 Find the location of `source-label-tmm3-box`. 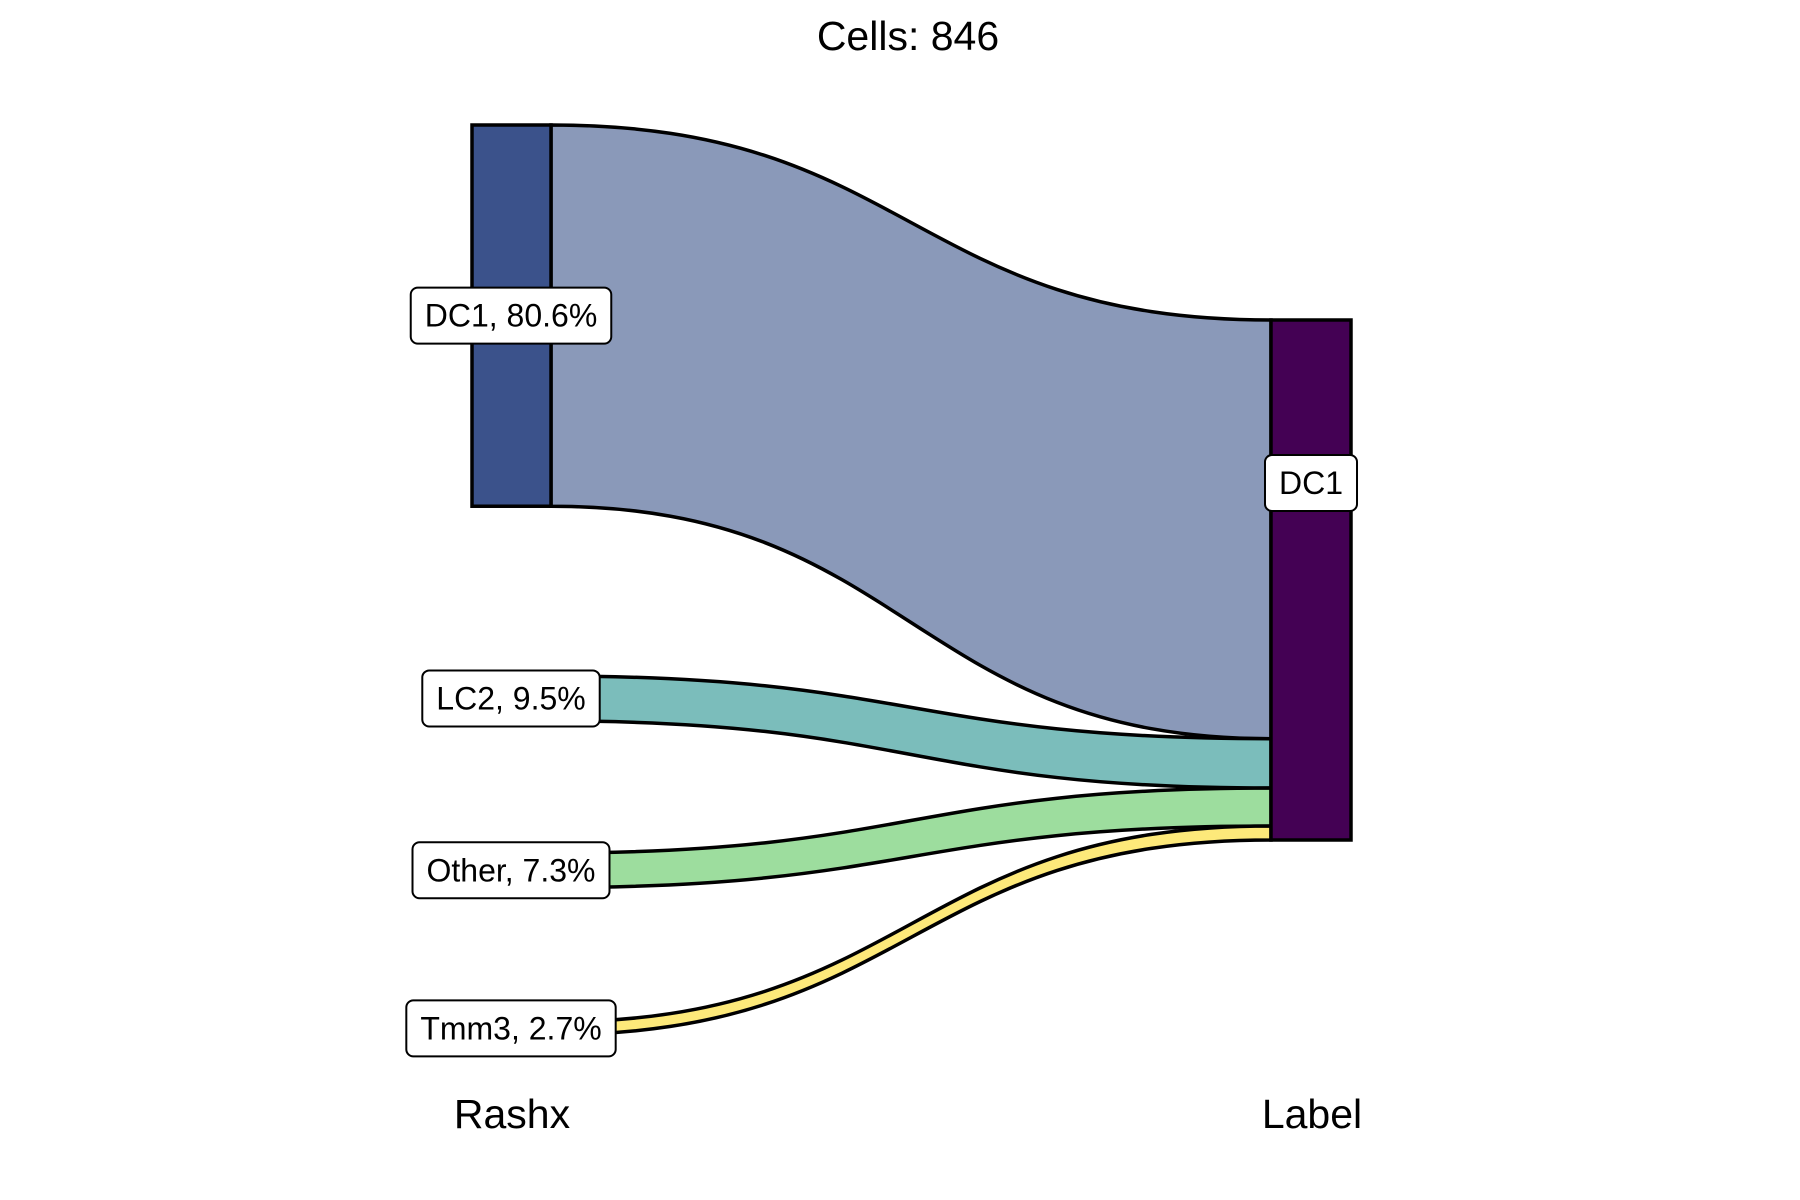

source-label-tmm3-box is located at coordinates (511, 1028).